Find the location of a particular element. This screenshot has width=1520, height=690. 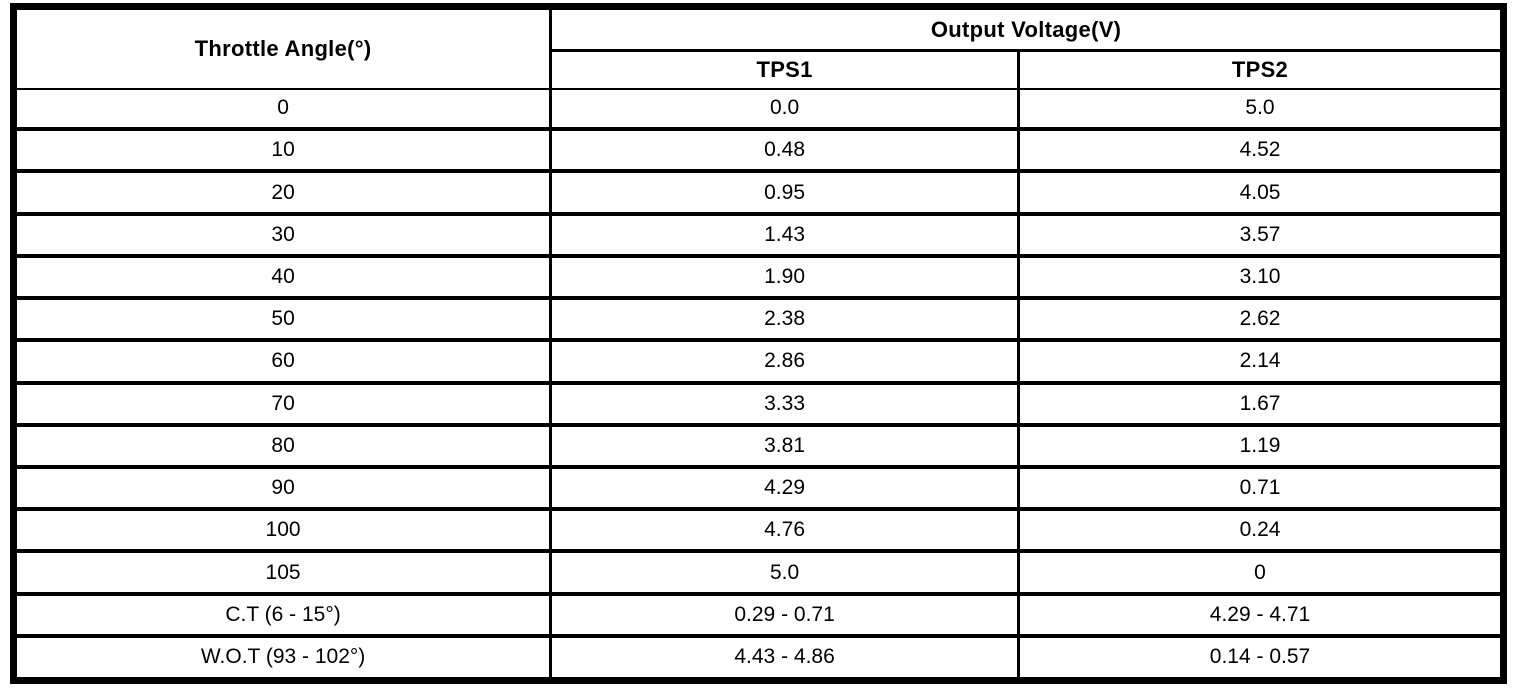

throttle-angle-header: Throttle Angle(°) is located at coordinates (282, 47).